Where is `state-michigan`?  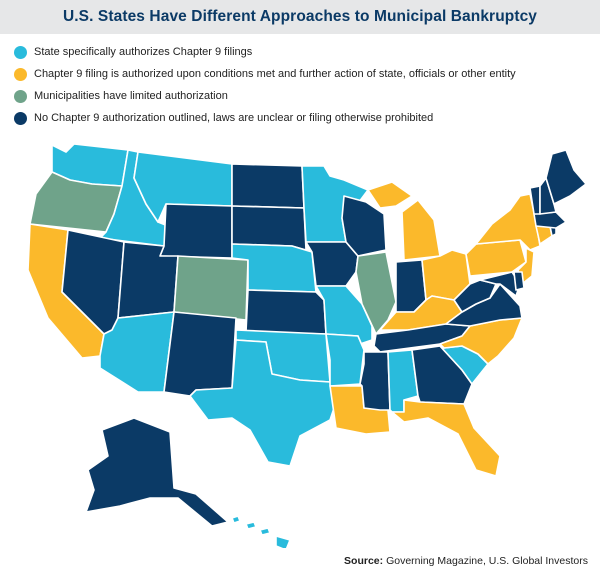 state-michigan is located at coordinates (404, 221).